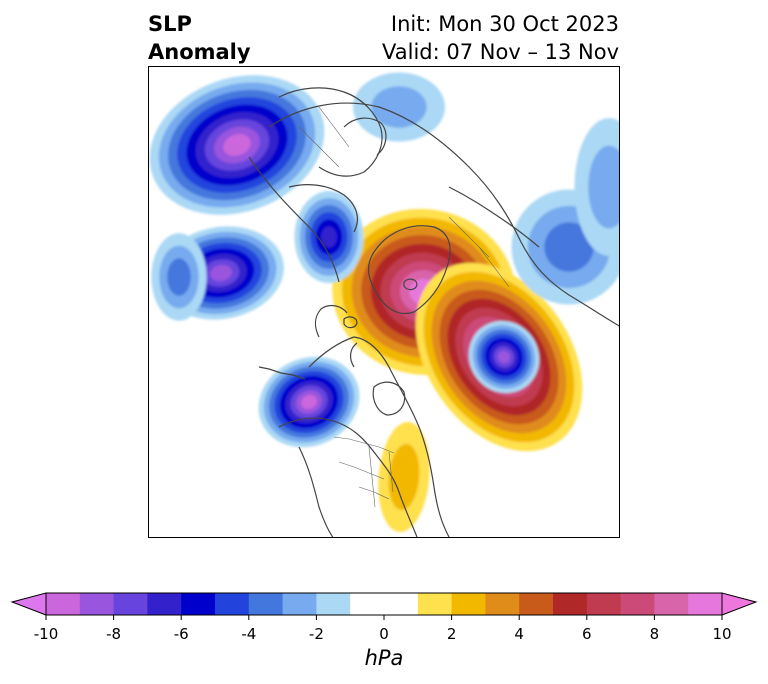 The width and height of the screenshot is (768, 684). I want to click on variable-title: SLP Anomaly, so click(199, 38).